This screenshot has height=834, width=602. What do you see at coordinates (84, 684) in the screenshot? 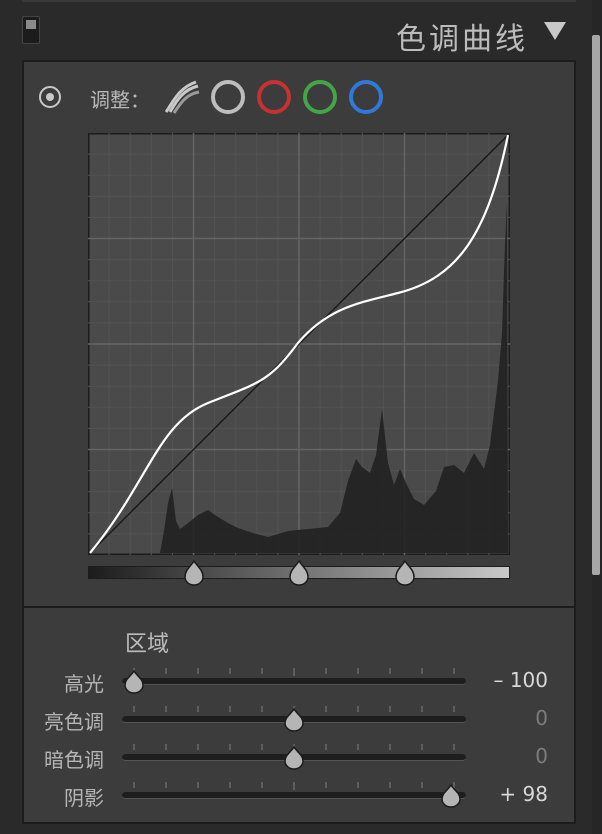
I see `highlights-label: 高光` at bounding box center [84, 684].